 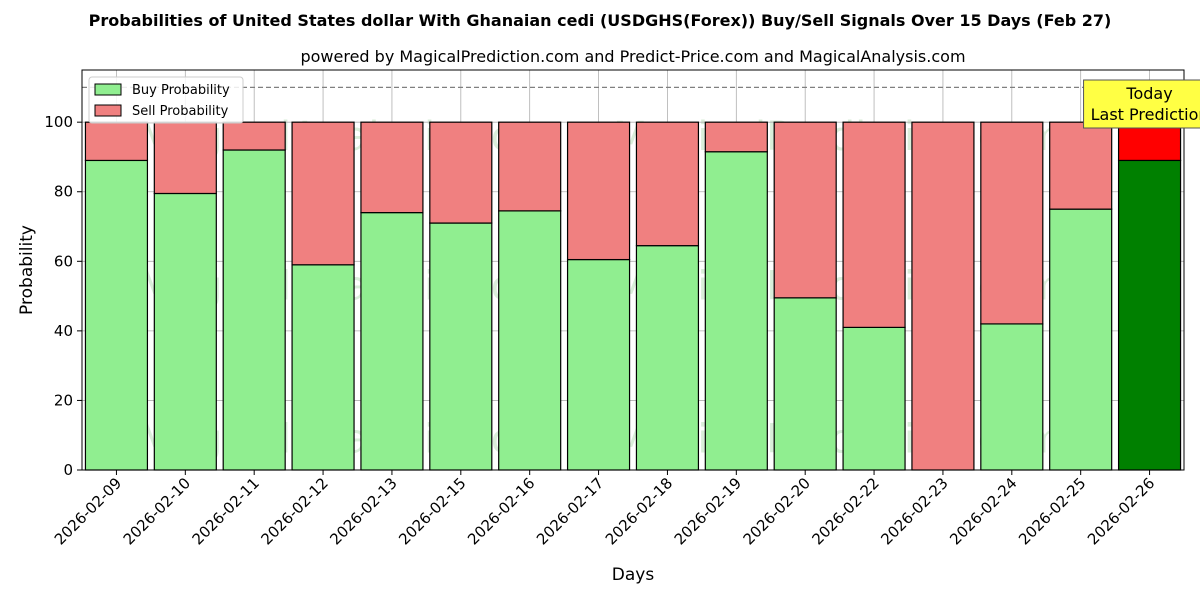 I want to click on annotation-line2: Last Prediction, so click(x=1145, y=114).